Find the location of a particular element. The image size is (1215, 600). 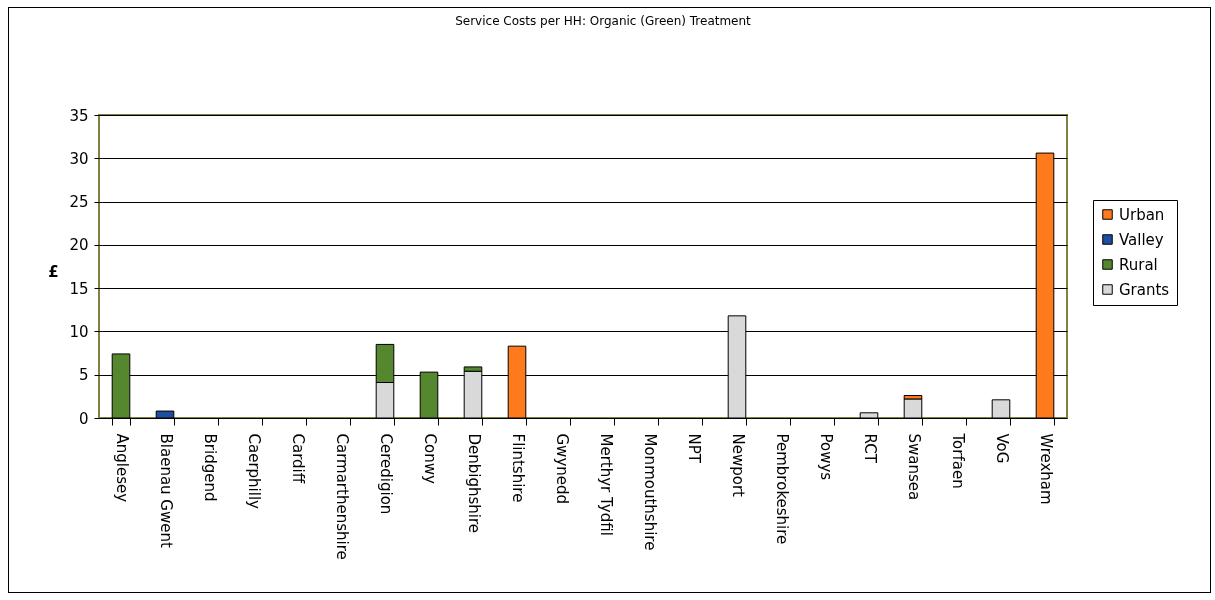

x-tick-label: Merthyr Tydfil is located at coordinates (605, 484).